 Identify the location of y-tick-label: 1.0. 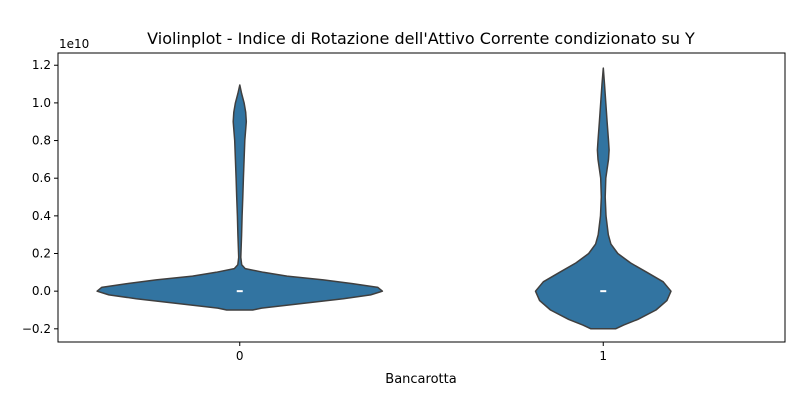
(41, 103).